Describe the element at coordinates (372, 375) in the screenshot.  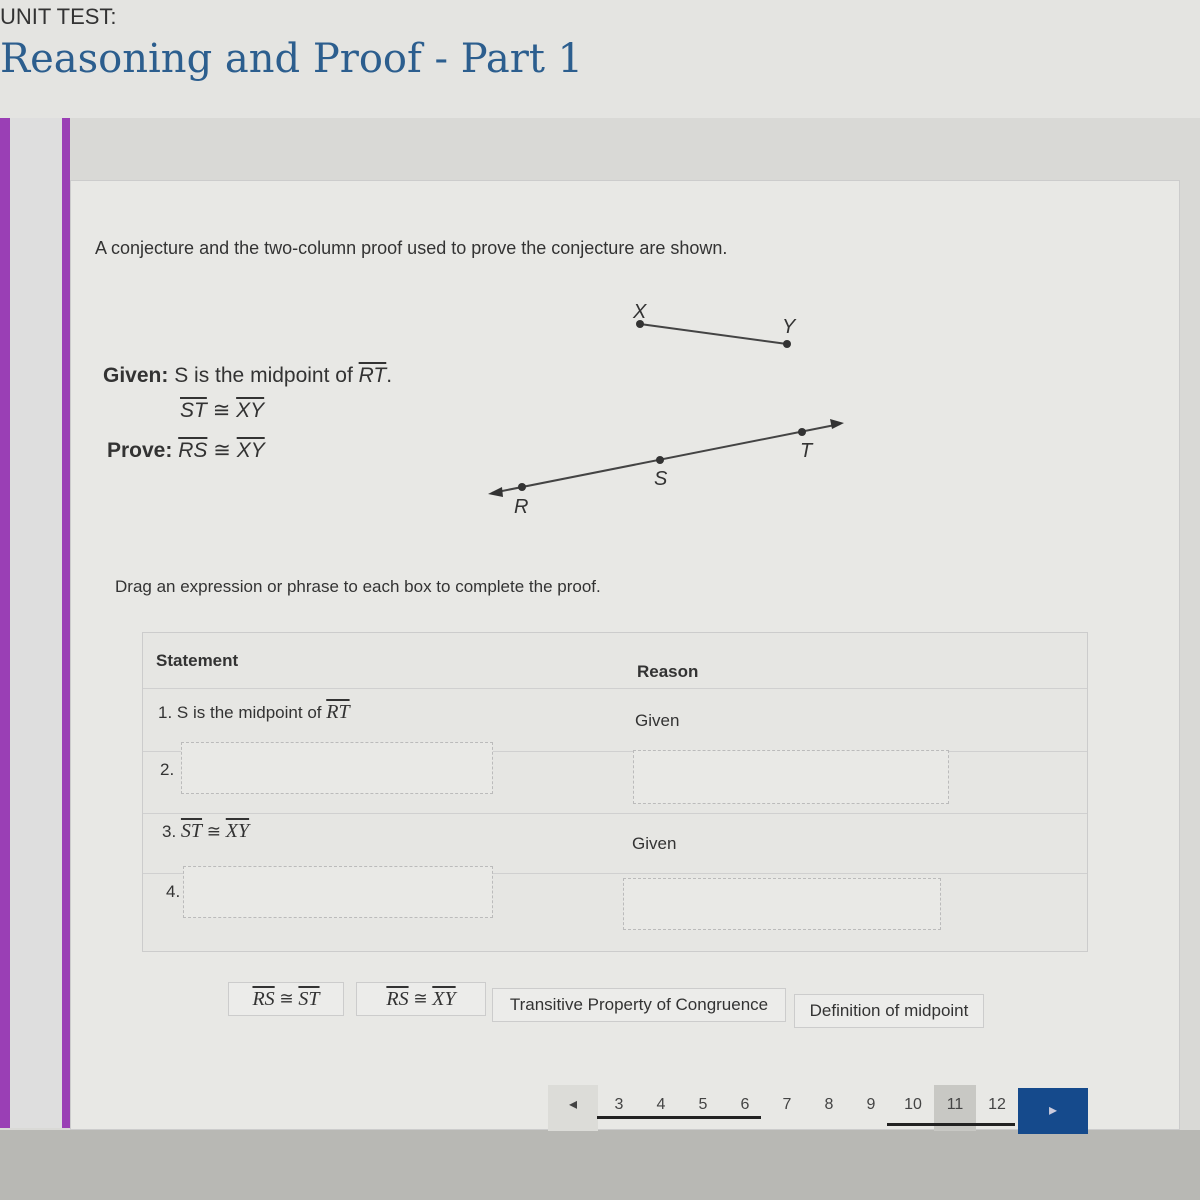
I see `given-seg: RT` at that location.